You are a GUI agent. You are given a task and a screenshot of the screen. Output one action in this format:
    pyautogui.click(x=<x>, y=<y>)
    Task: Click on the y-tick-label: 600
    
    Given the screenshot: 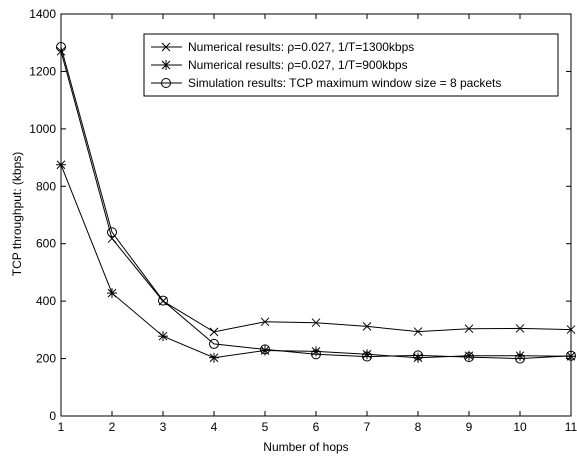 What is the action you would take?
    pyautogui.click(x=46, y=244)
    